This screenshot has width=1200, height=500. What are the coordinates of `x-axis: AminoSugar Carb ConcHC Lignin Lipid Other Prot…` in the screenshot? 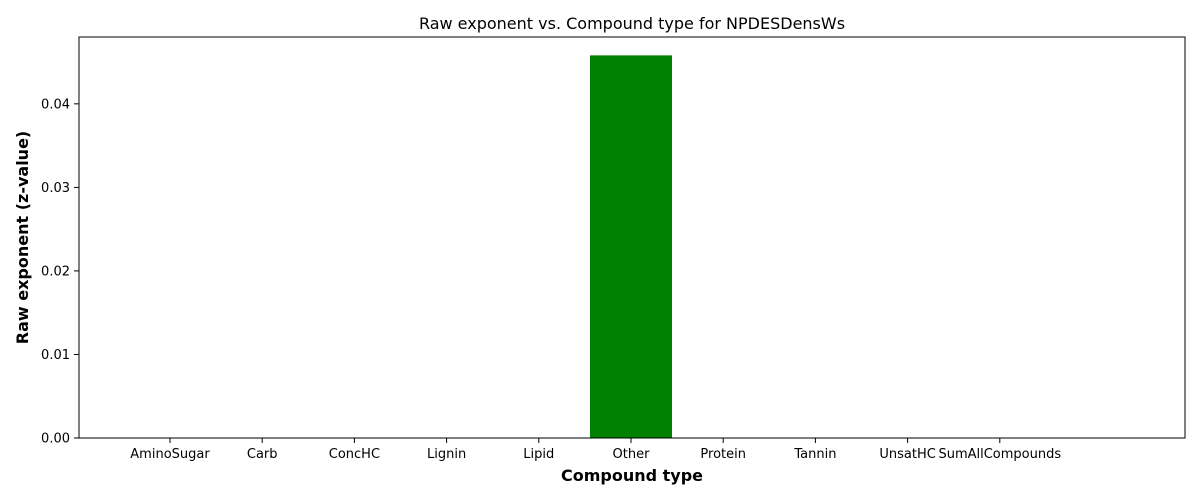 It's located at (595, 450).